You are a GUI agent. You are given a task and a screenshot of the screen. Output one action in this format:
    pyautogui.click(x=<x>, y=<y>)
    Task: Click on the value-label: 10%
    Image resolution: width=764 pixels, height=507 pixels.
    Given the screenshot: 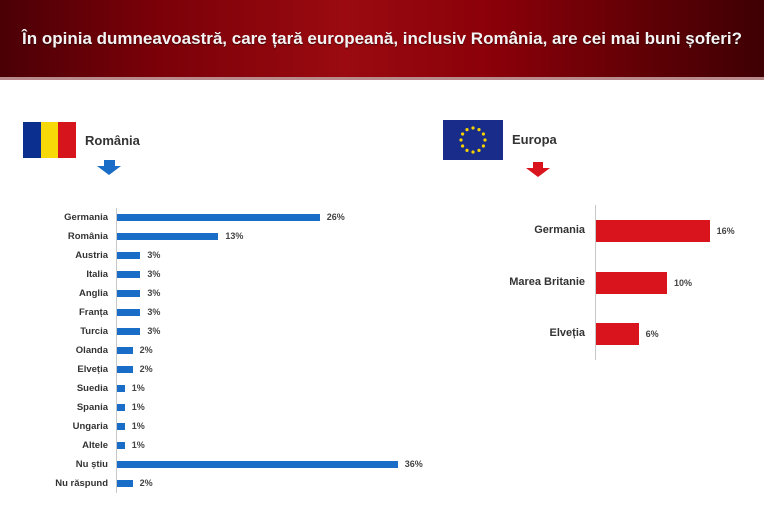 What is the action you would take?
    pyautogui.click(x=683, y=283)
    